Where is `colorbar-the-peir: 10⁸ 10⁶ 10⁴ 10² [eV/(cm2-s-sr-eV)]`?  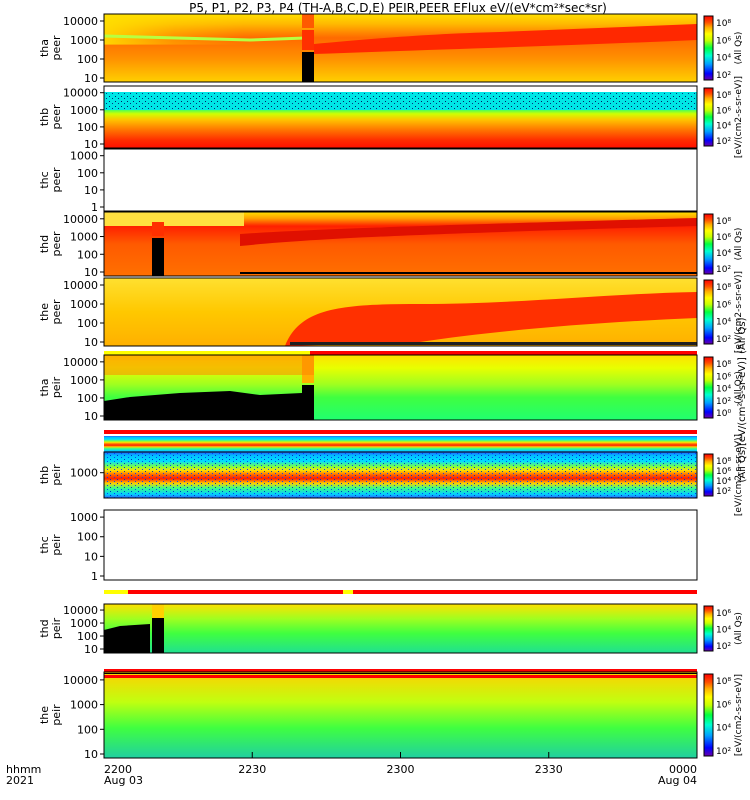 colorbar-the-peir: 10⁸ 10⁶ 10⁴ 10² [eV/(cm2-s-sr-eV)] is located at coordinates (723, 715).